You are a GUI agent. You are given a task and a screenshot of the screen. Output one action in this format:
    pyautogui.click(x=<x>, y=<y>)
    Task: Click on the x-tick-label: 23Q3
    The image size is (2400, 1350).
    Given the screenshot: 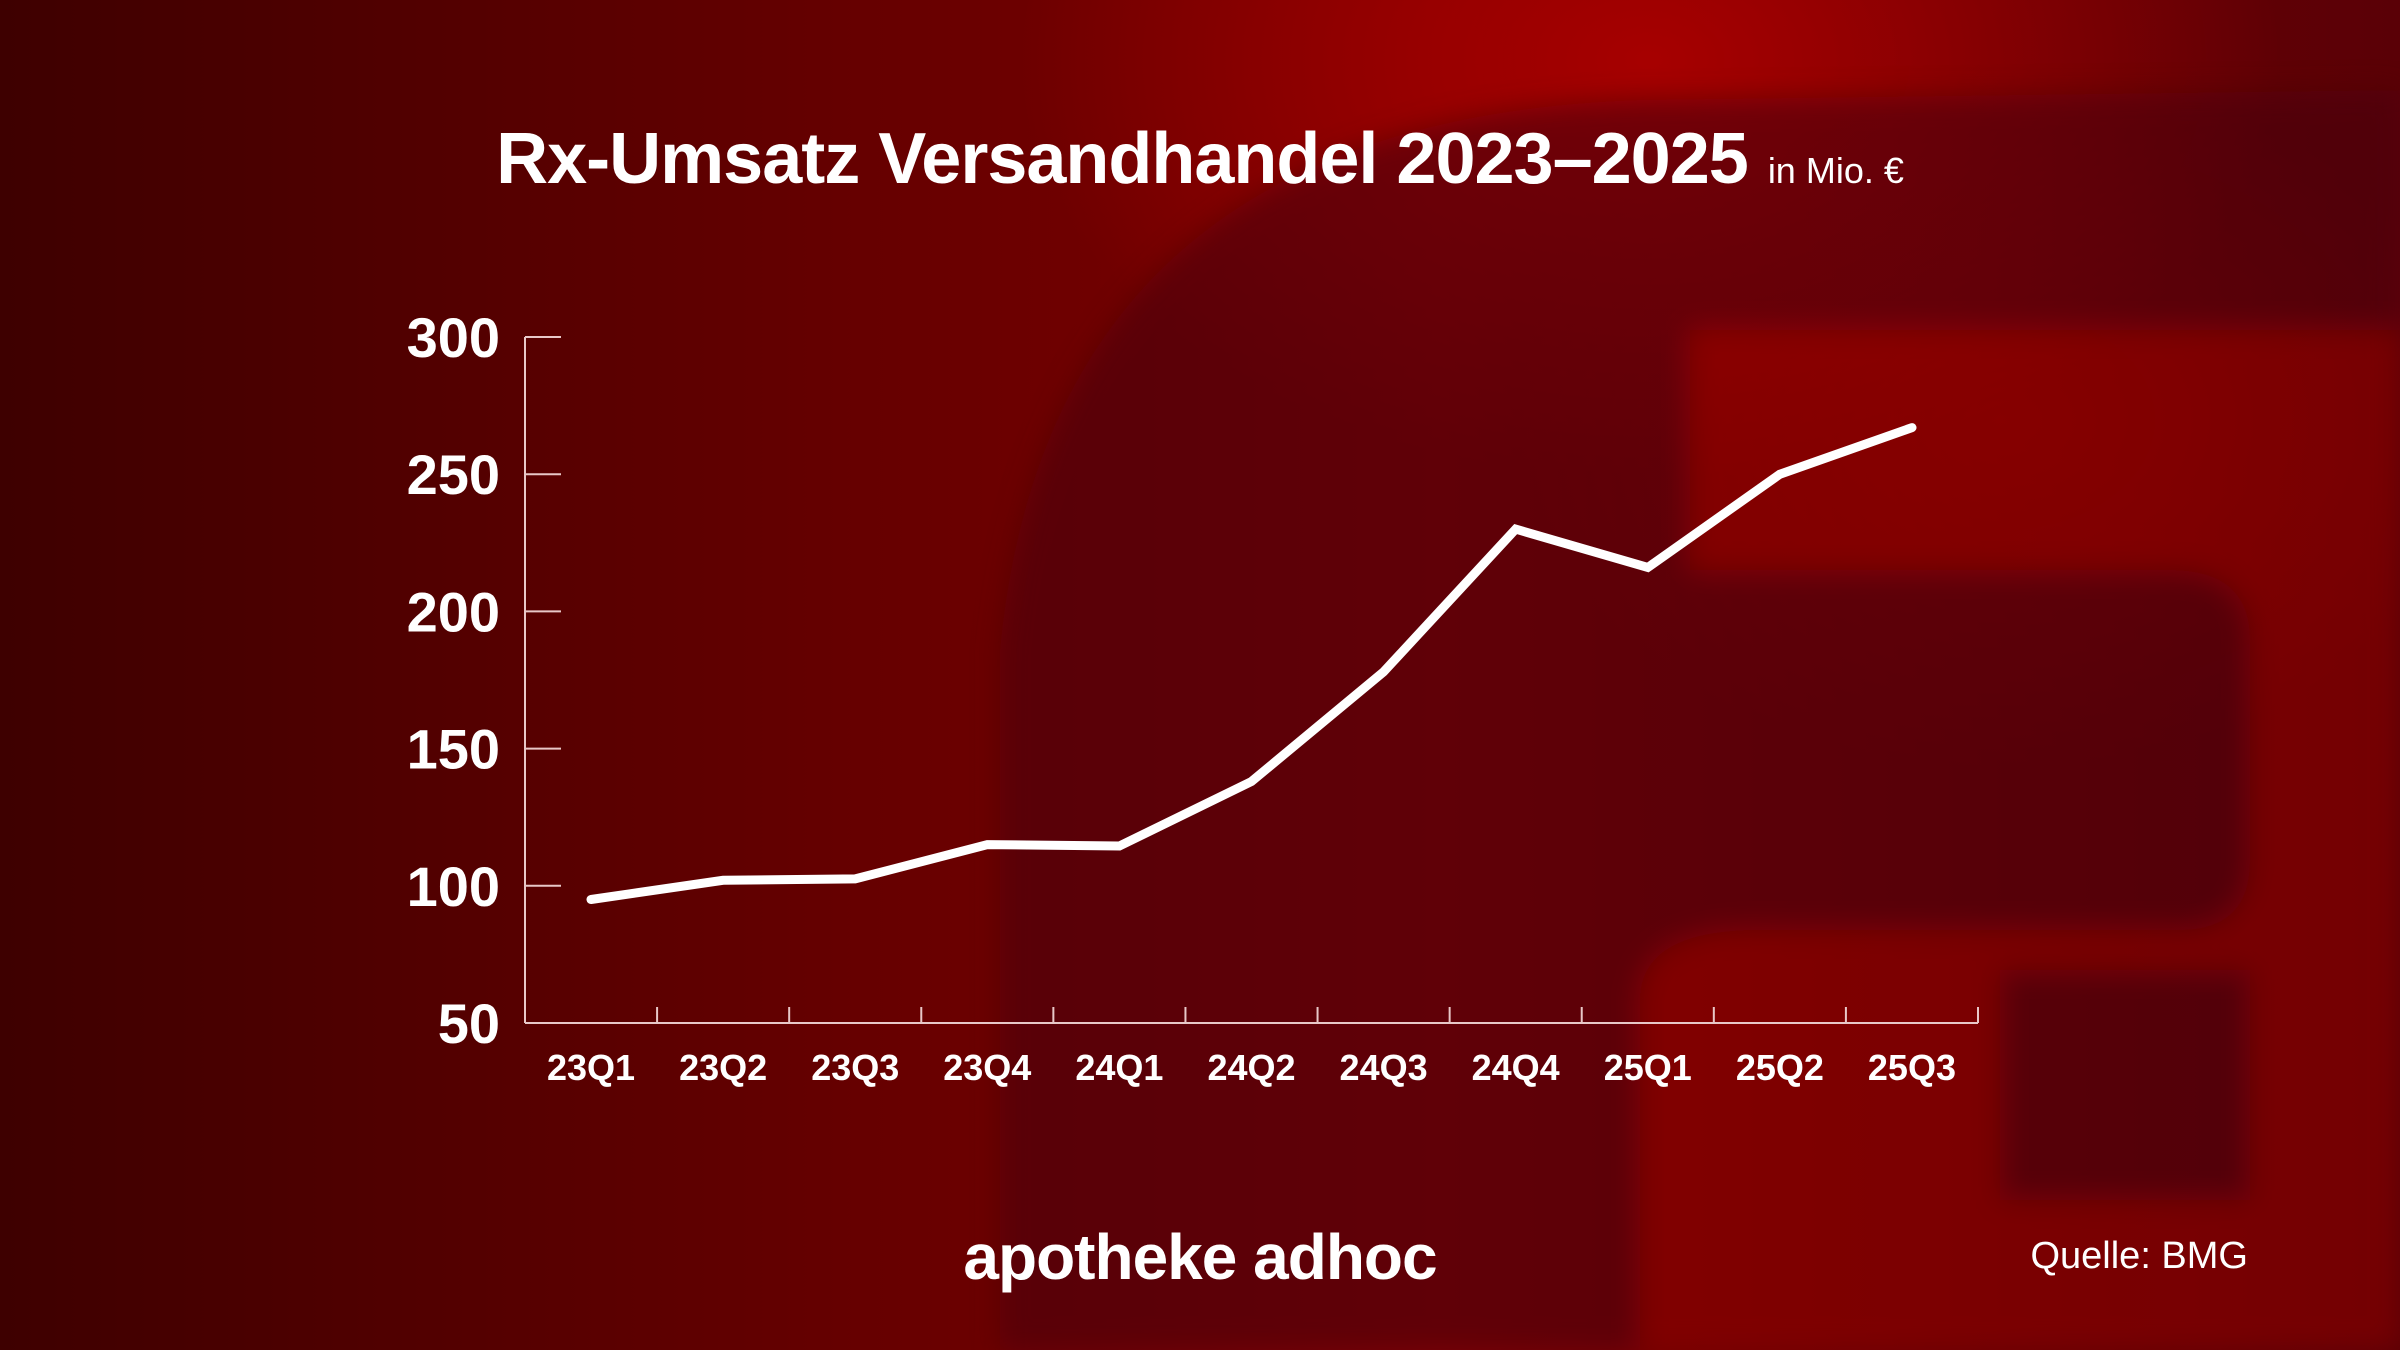 What is the action you would take?
    pyautogui.click(x=855, y=1067)
    